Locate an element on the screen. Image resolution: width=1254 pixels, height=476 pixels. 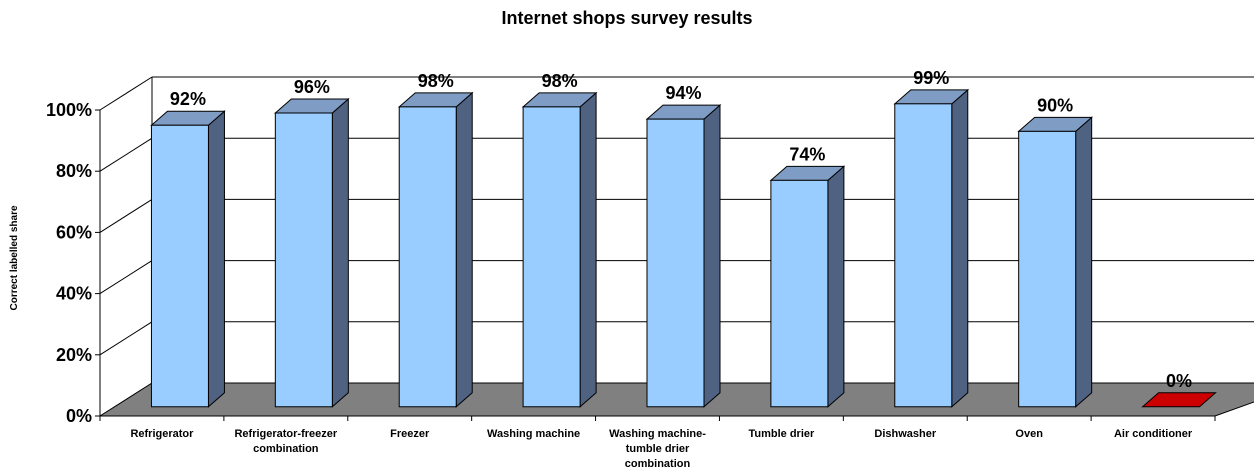
data-label: 74% is located at coordinates (807, 154).